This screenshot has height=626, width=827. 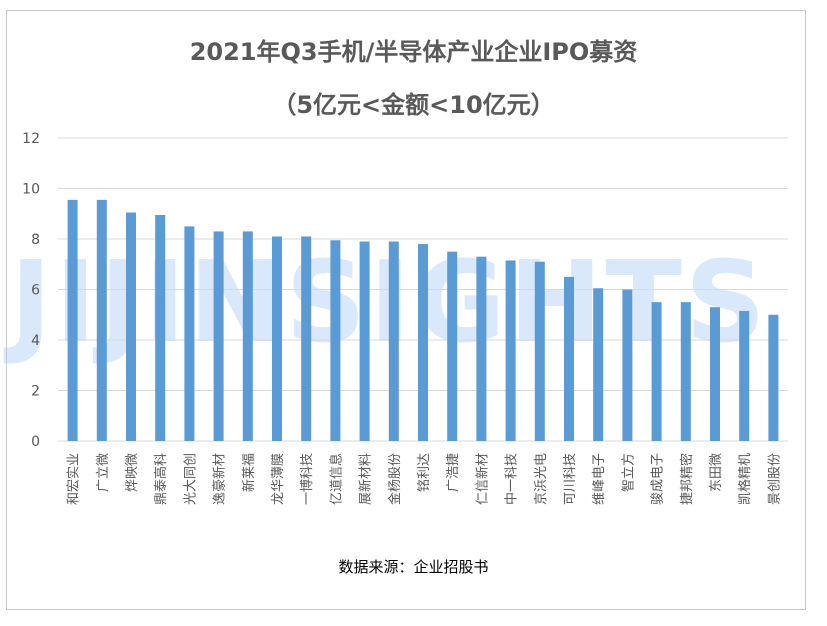 What do you see at coordinates (103, 472) in the screenshot?
I see `x-tick-label: 广立微` at bounding box center [103, 472].